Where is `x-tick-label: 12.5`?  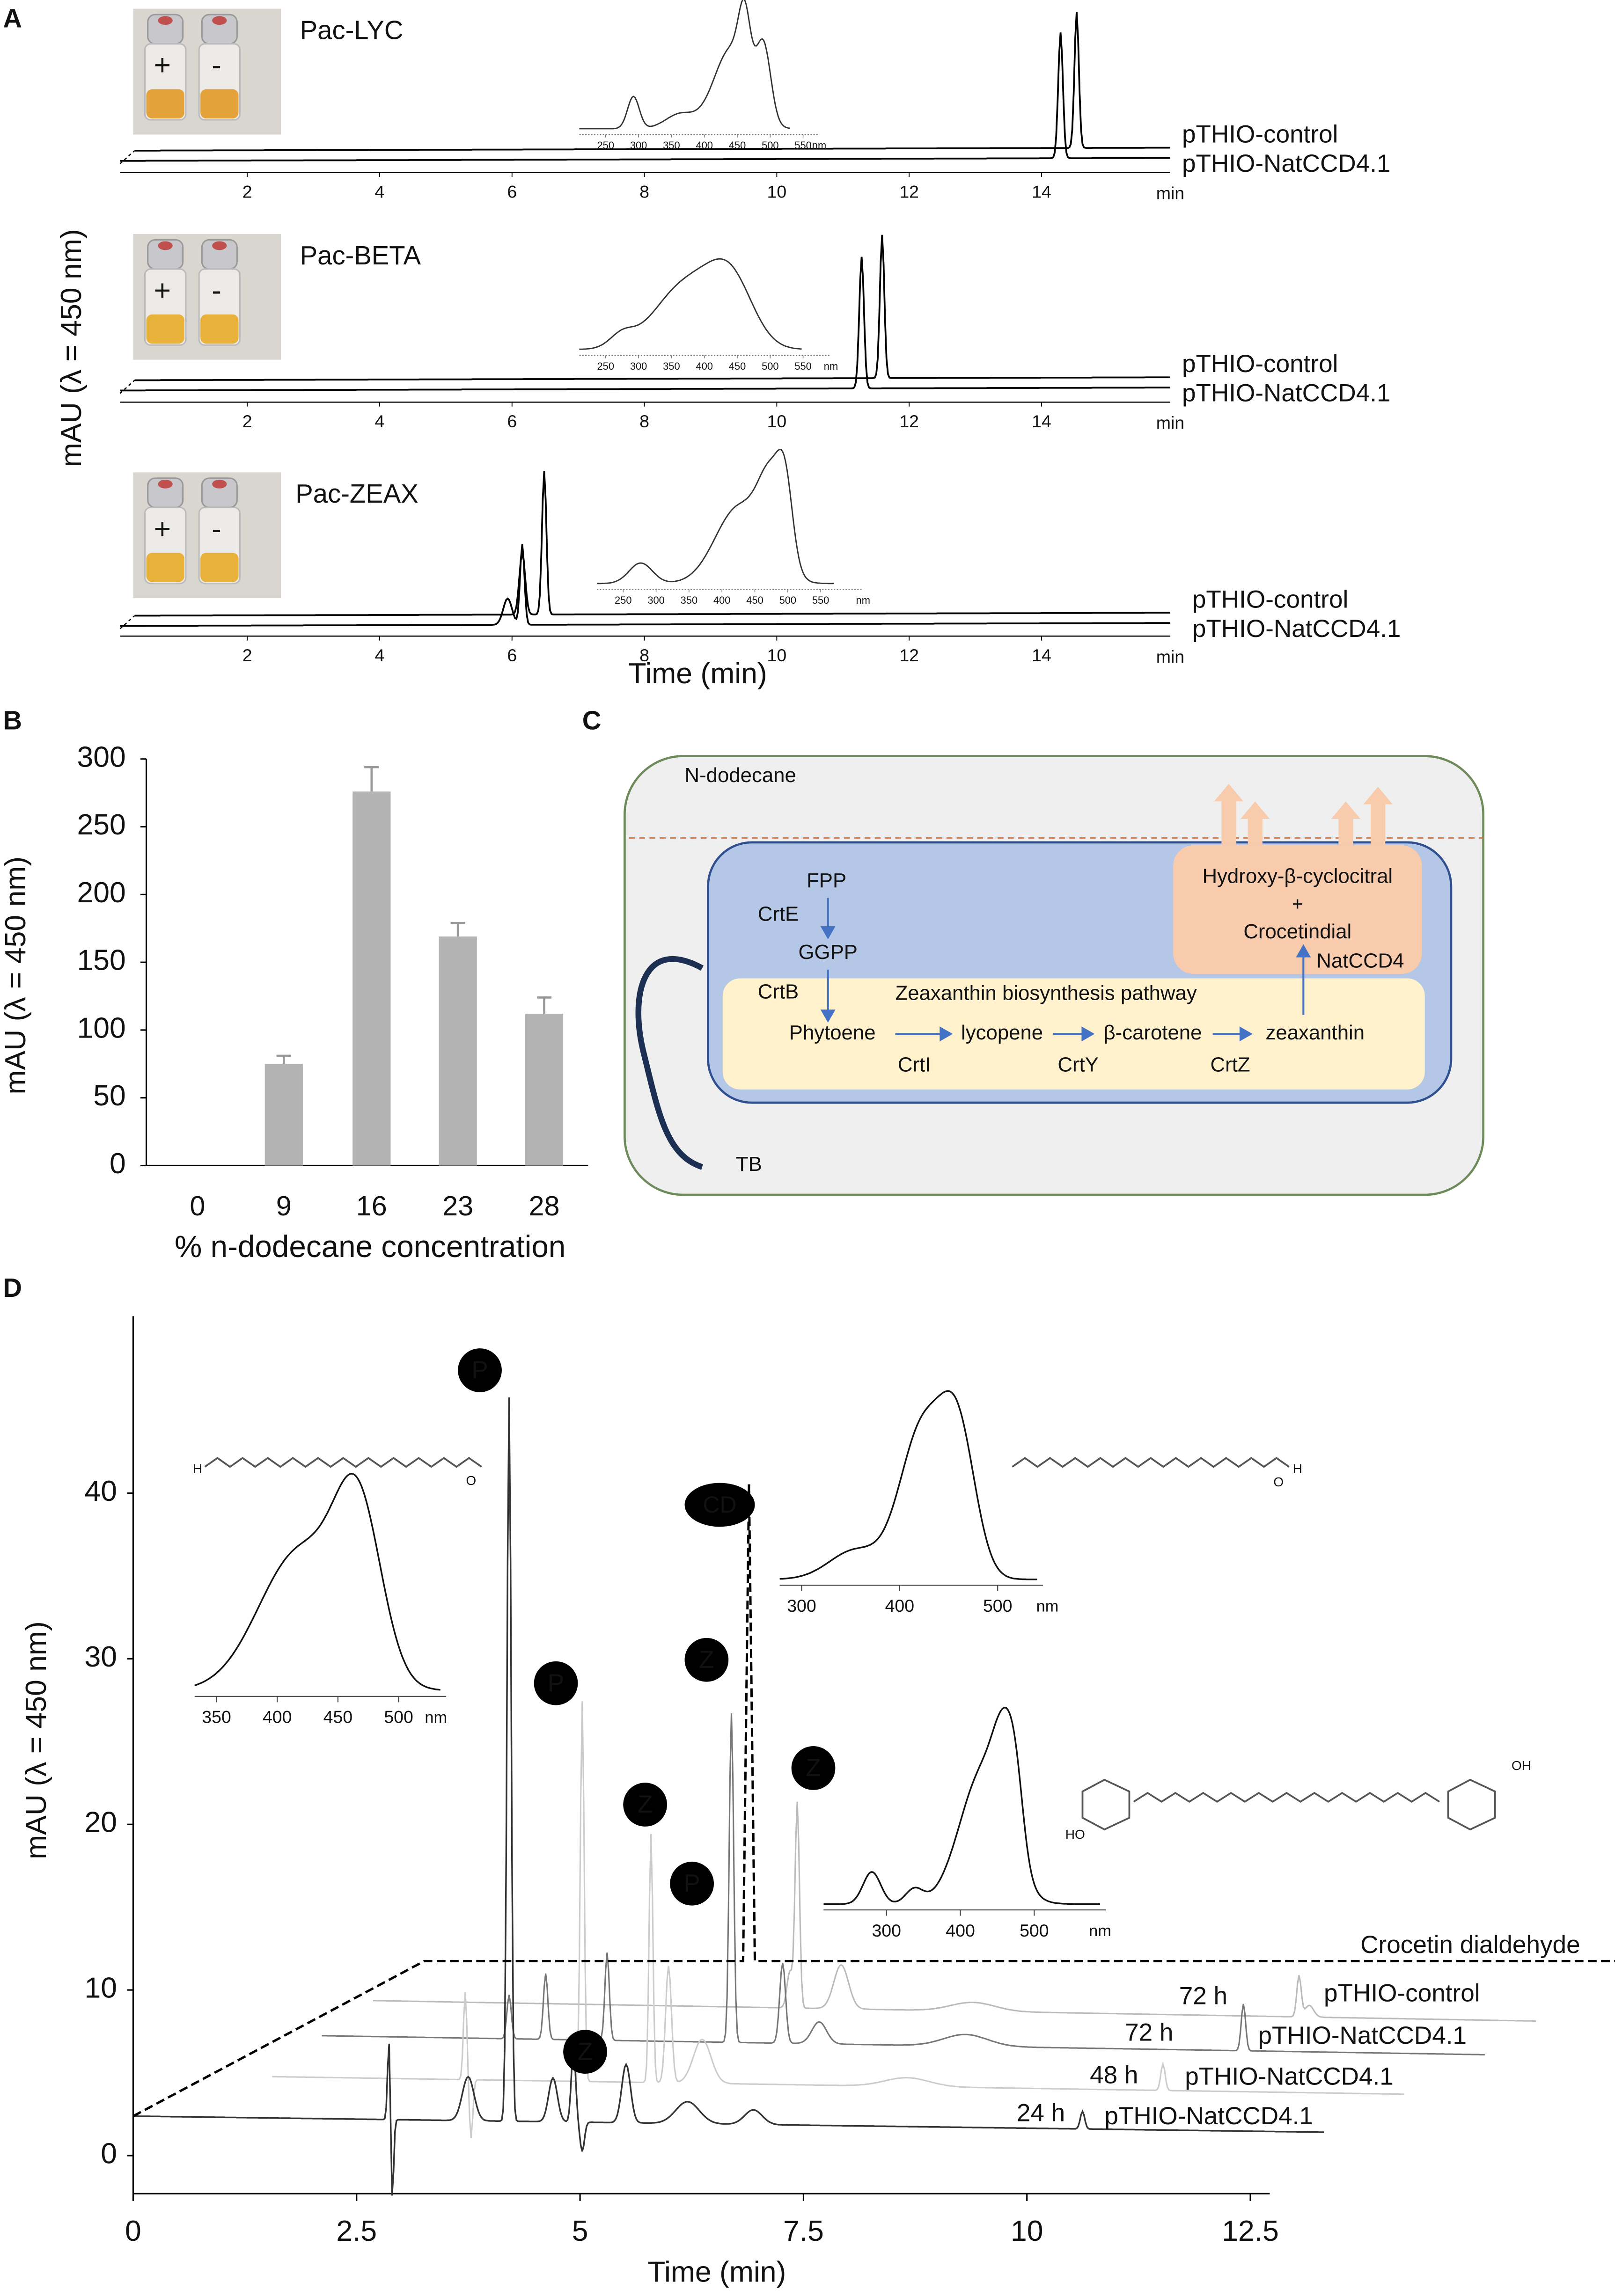
x-tick-label: 12.5 is located at coordinates (1250, 2231).